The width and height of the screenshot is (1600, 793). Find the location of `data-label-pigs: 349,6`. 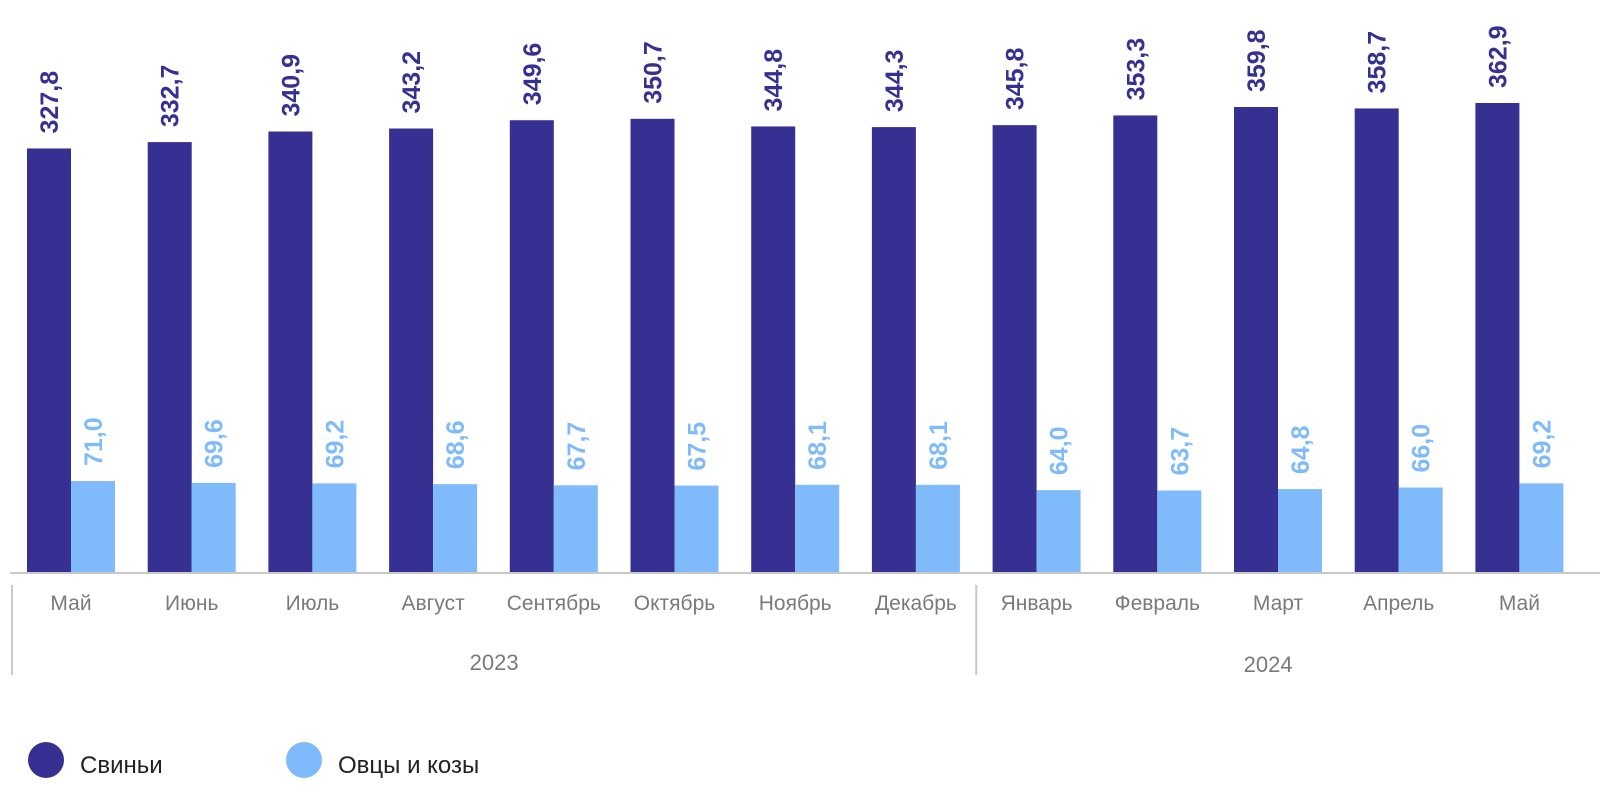

data-label-pigs: 349,6 is located at coordinates (533, 74).